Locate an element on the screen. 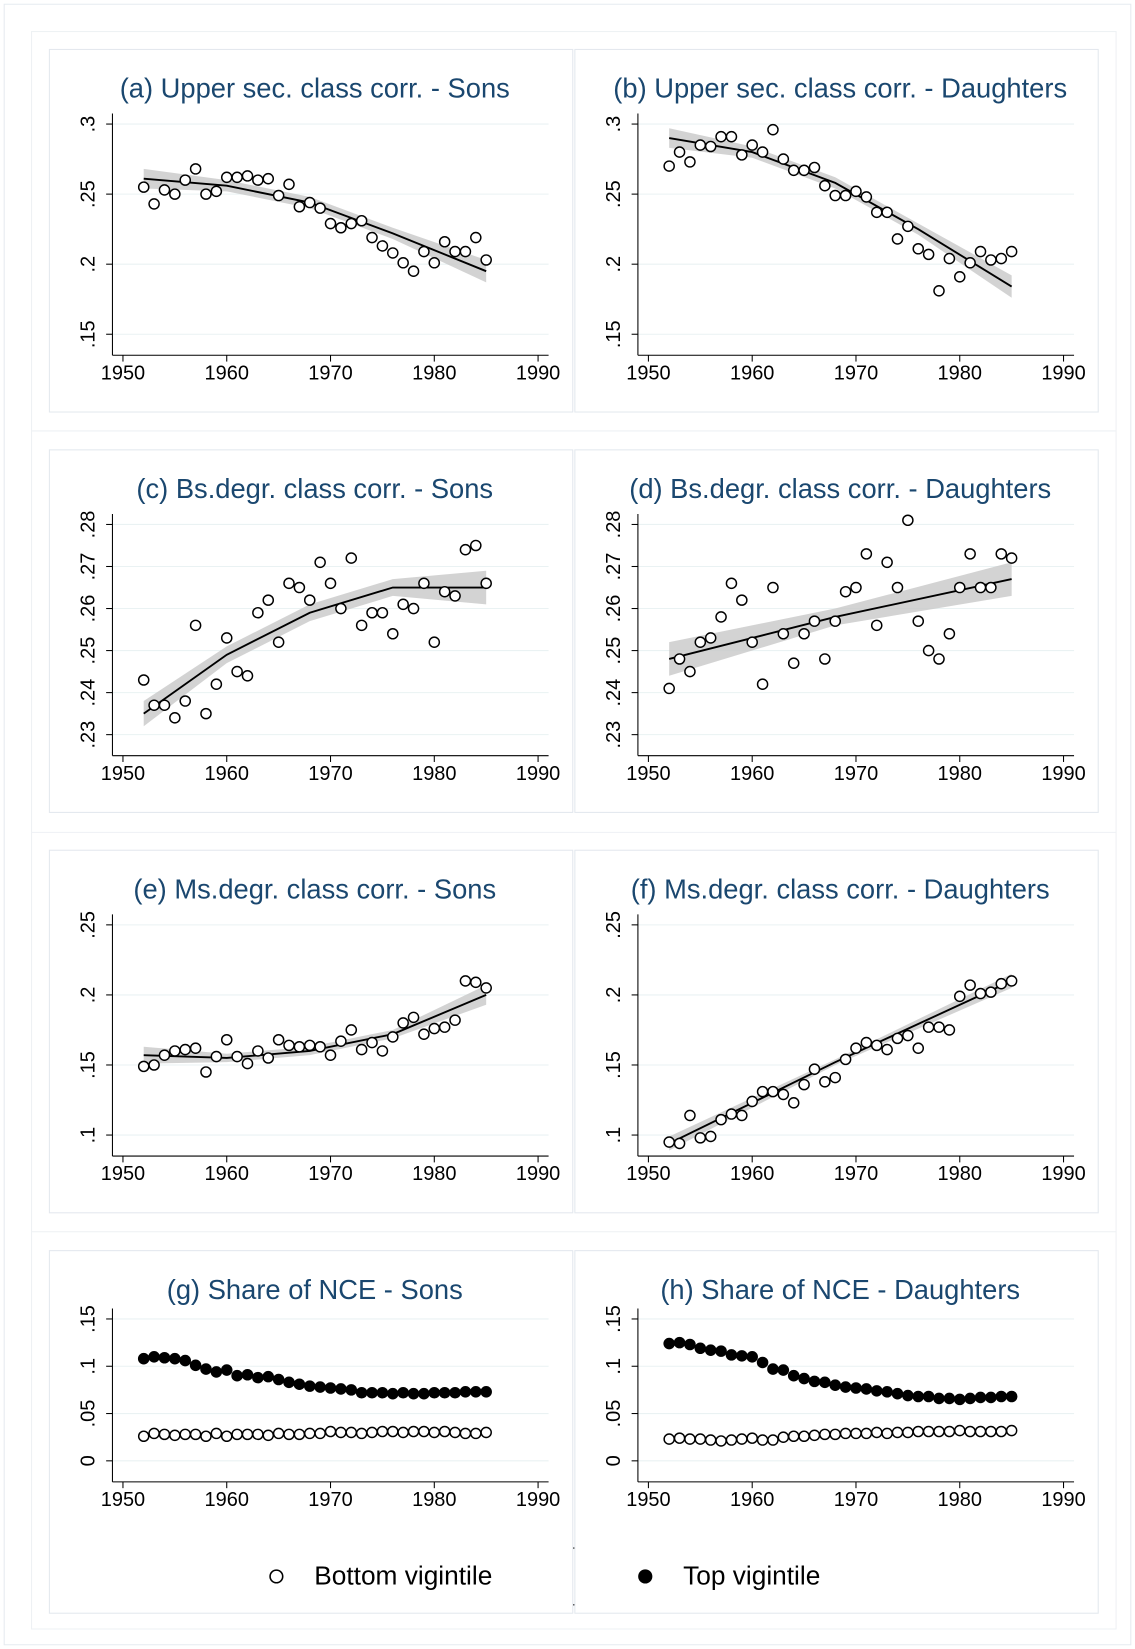 The width and height of the screenshot is (1135, 1649). panel is located at coordinates (311, 230).